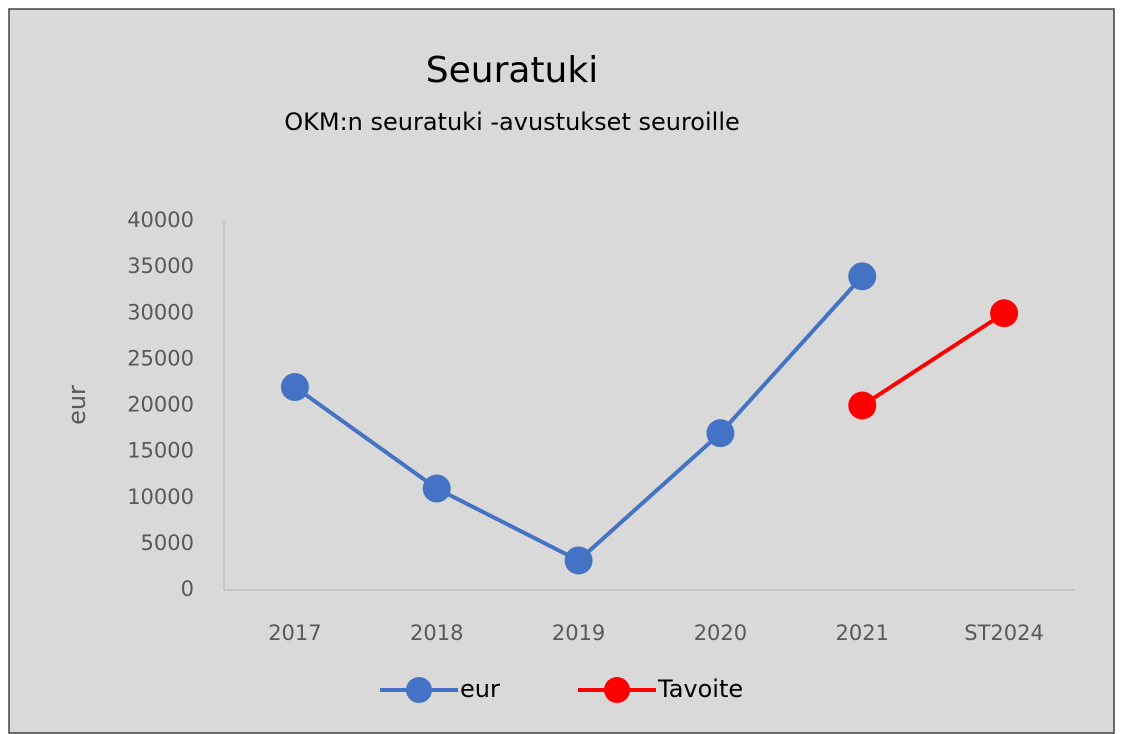 This screenshot has width=1124, height=734. Describe the element at coordinates (160, 405) in the screenshot. I see `y-tick-label: 20000` at that location.